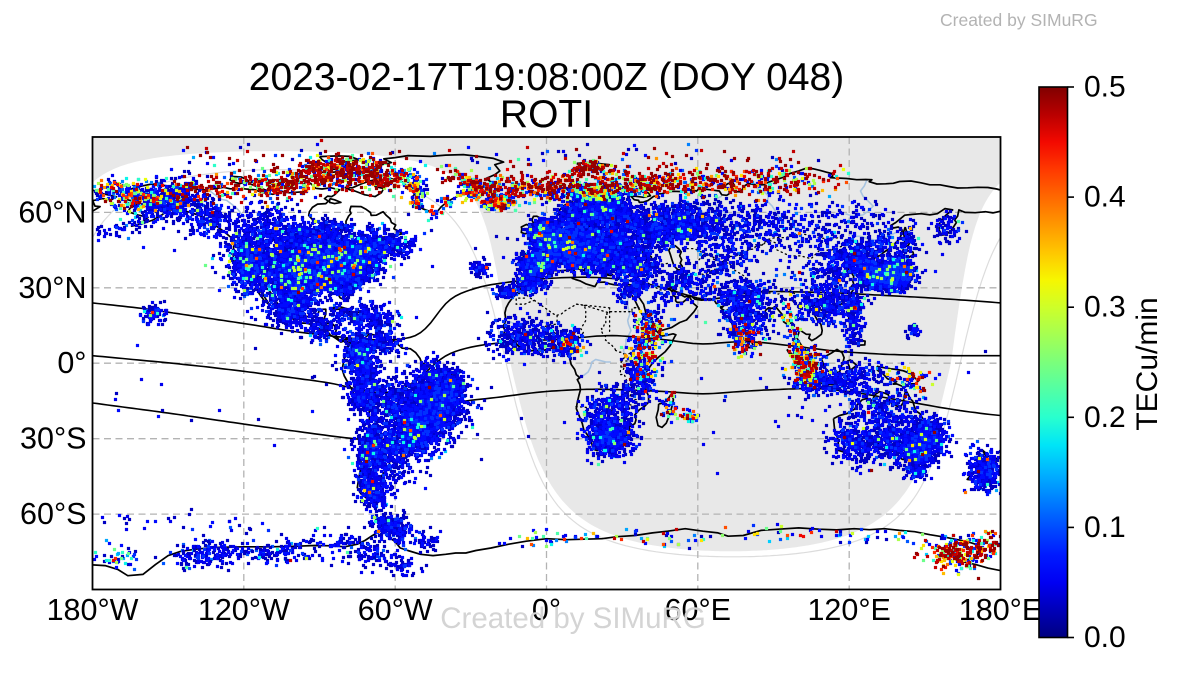  Describe the element at coordinates (53, 439) in the screenshot. I see `svg-text: 30°S` at that location.